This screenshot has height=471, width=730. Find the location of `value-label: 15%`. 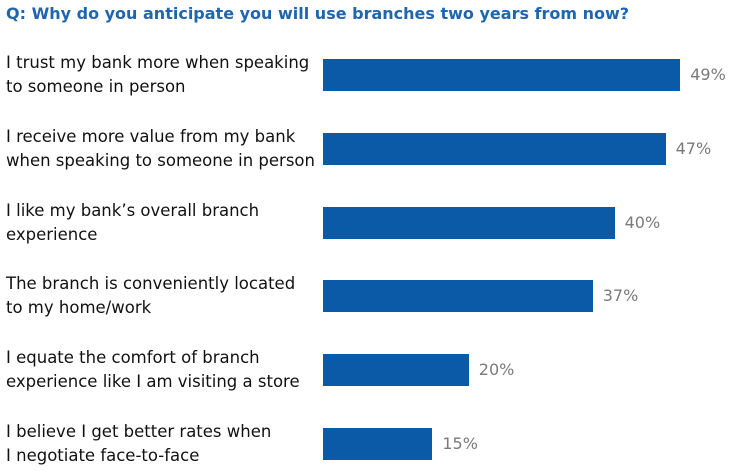

value-label: 15% is located at coordinates (460, 443).